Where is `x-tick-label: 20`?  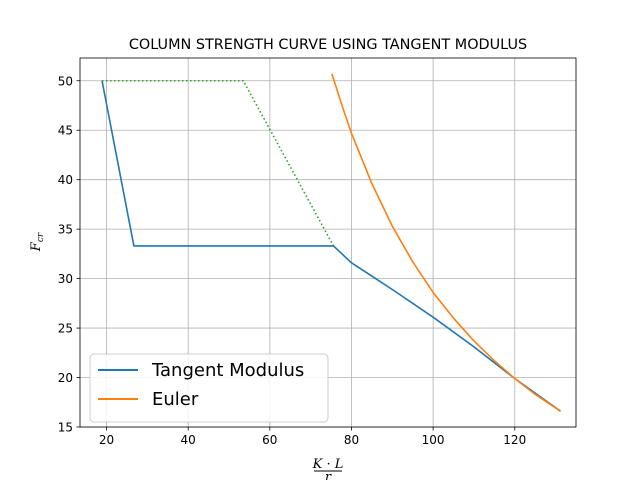
x-tick-label: 20 is located at coordinates (106, 440).